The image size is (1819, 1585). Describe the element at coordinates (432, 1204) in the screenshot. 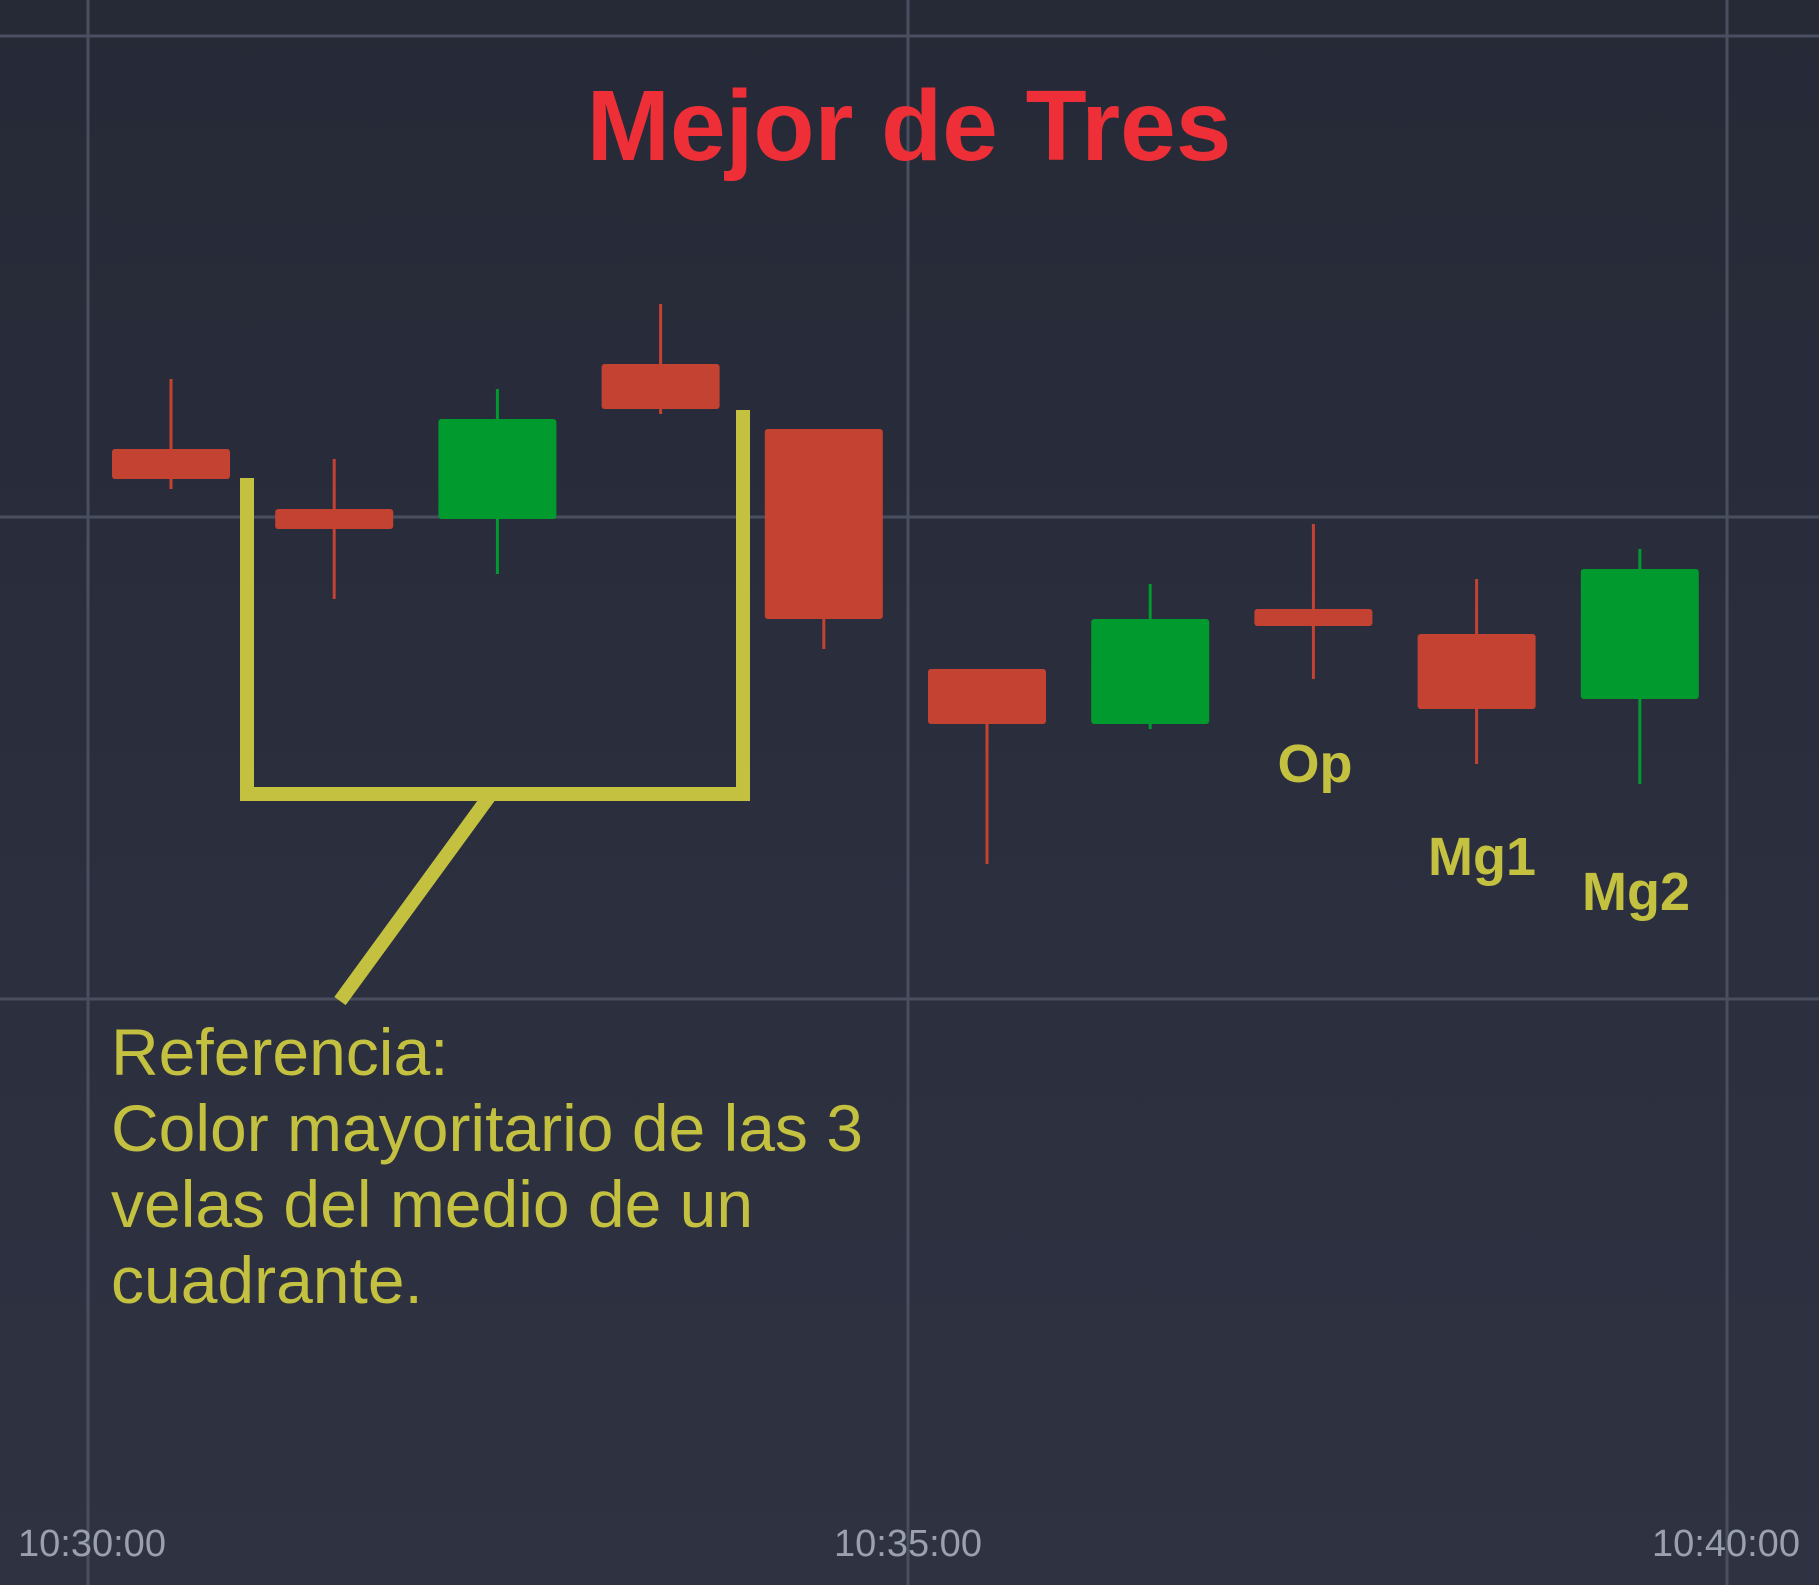

I see `reference-note-line: velas del medio de un` at that location.